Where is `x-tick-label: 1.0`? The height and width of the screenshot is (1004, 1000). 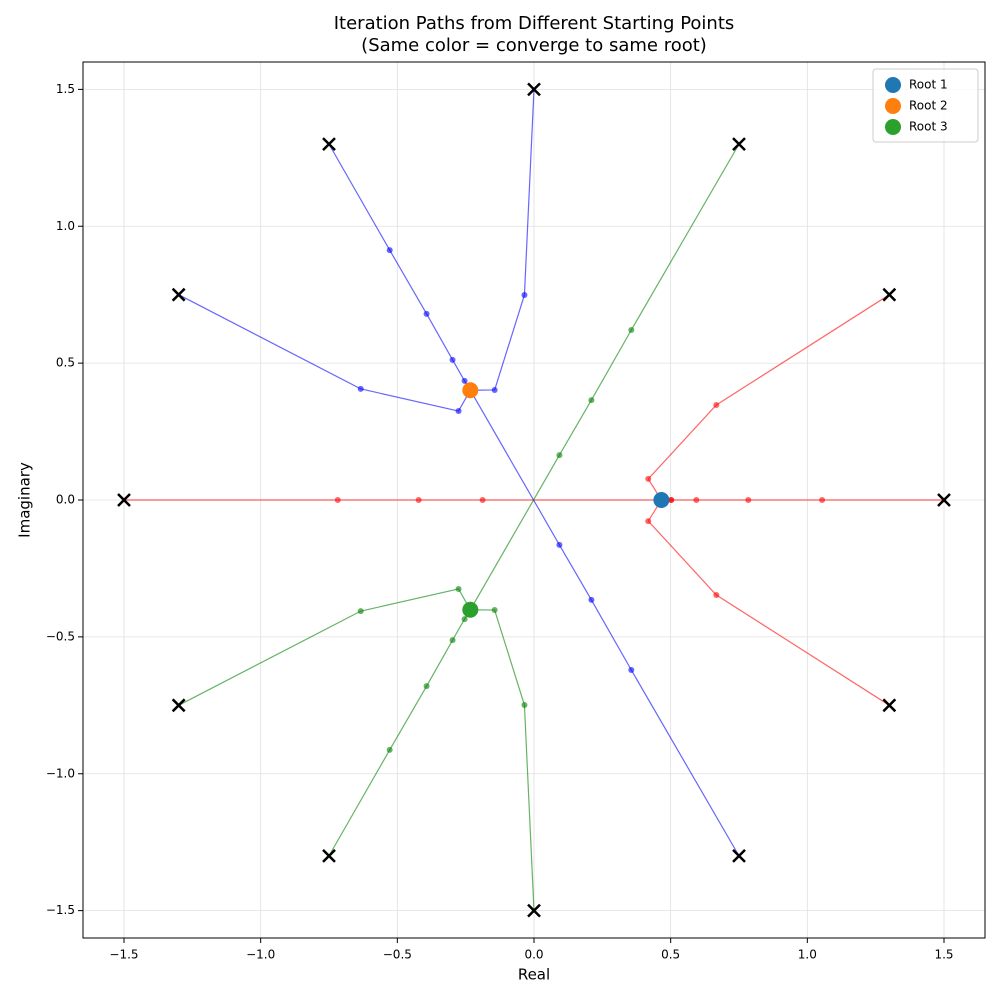
x-tick-label: 1.0 is located at coordinates (807, 955).